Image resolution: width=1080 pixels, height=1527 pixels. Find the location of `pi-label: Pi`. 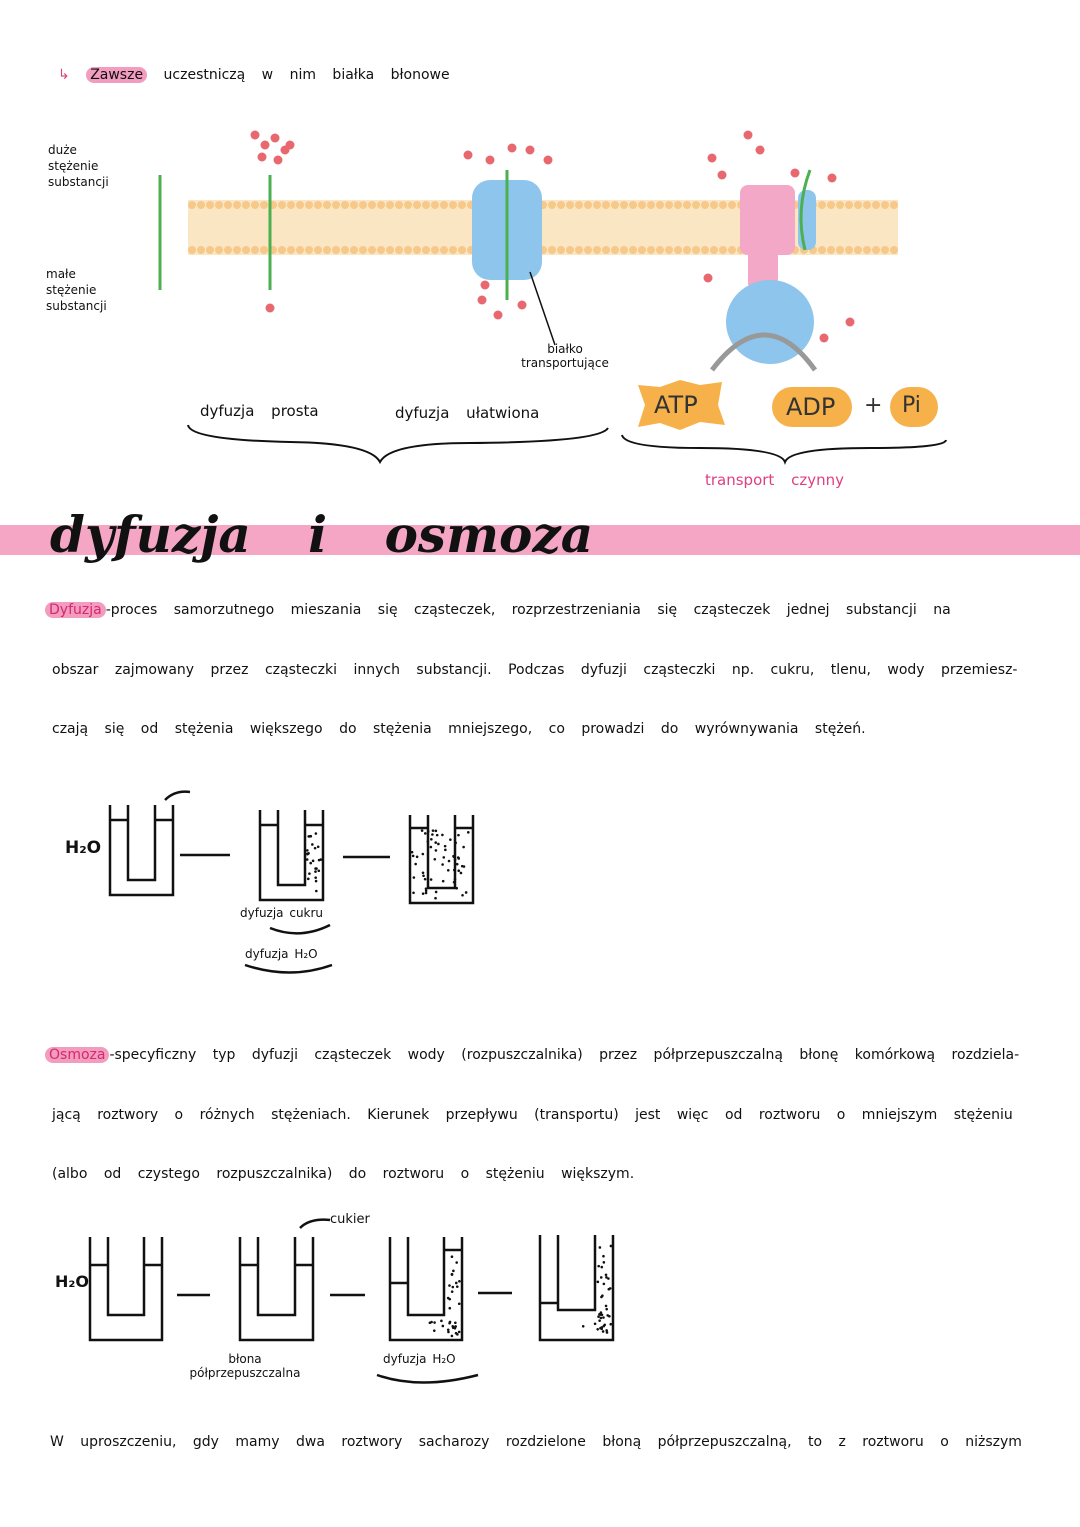

pi-label: Pi is located at coordinates (911, 405).